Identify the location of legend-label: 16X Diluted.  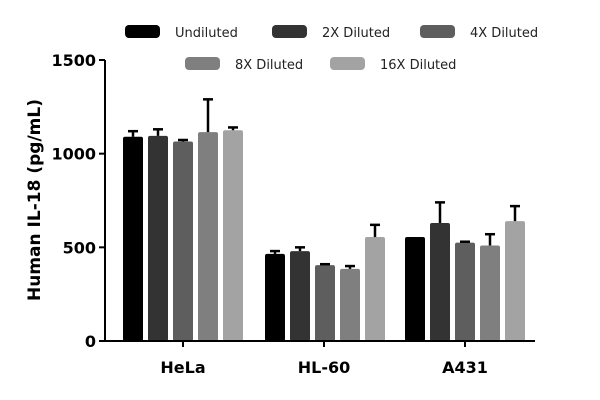
(418, 65).